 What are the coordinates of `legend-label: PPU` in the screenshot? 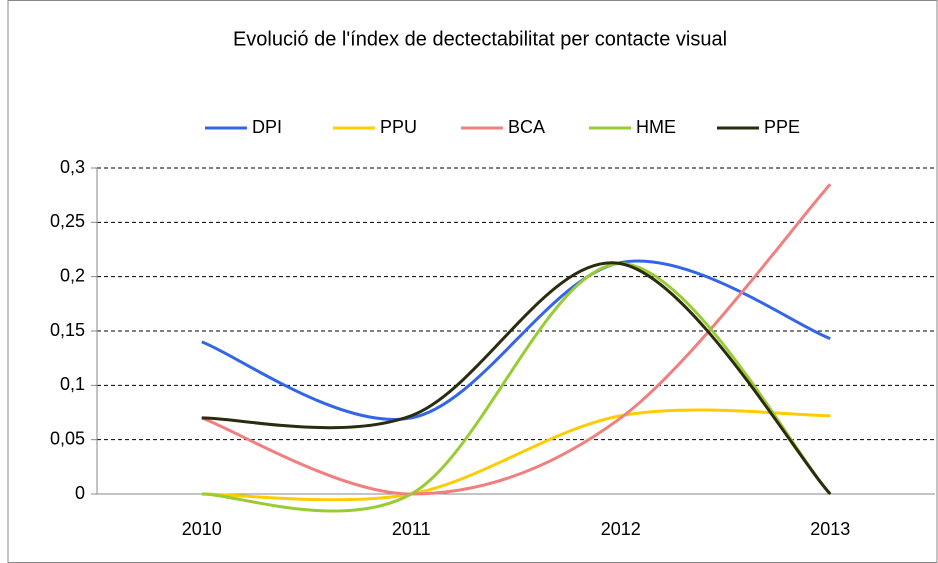 It's located at (398, 127).